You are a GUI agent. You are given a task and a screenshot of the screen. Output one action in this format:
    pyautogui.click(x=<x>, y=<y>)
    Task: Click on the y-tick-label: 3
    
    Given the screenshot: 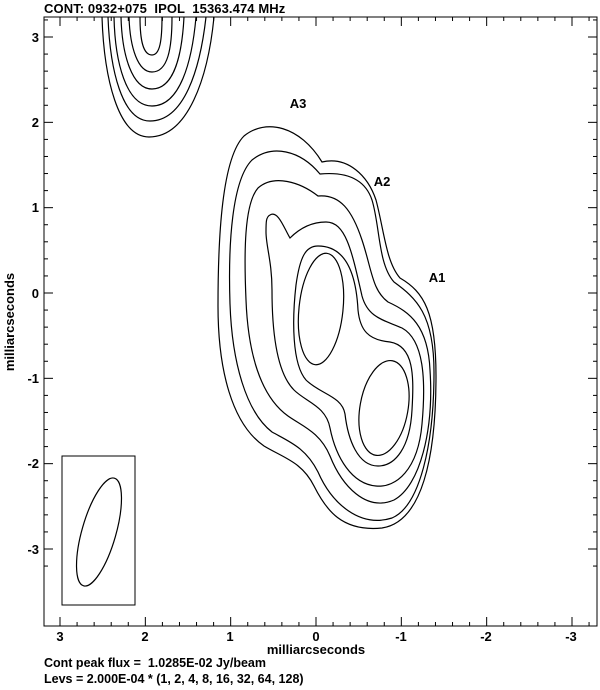 What is the action you would take?
    pyautogui.click(x=35, y=37)
    